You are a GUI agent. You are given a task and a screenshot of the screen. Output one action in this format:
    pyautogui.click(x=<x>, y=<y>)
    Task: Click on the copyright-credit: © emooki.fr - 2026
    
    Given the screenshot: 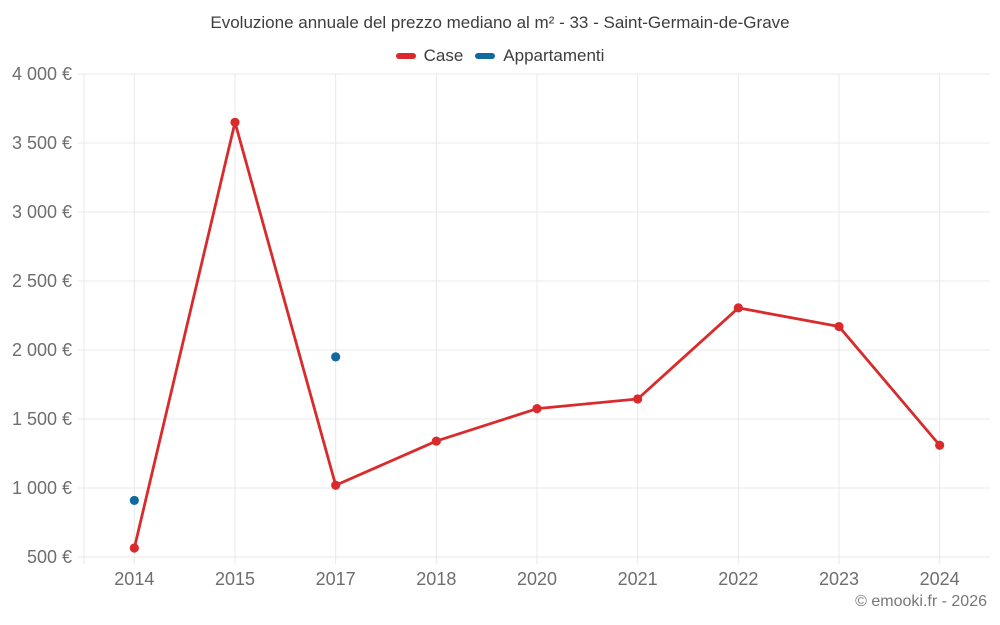 What is the action you would take?
    pyautogui.click(x=921, y=601)
    